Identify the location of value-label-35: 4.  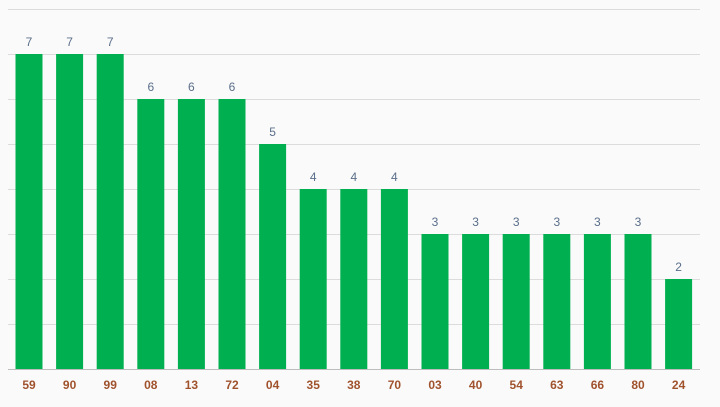
(313, 177).